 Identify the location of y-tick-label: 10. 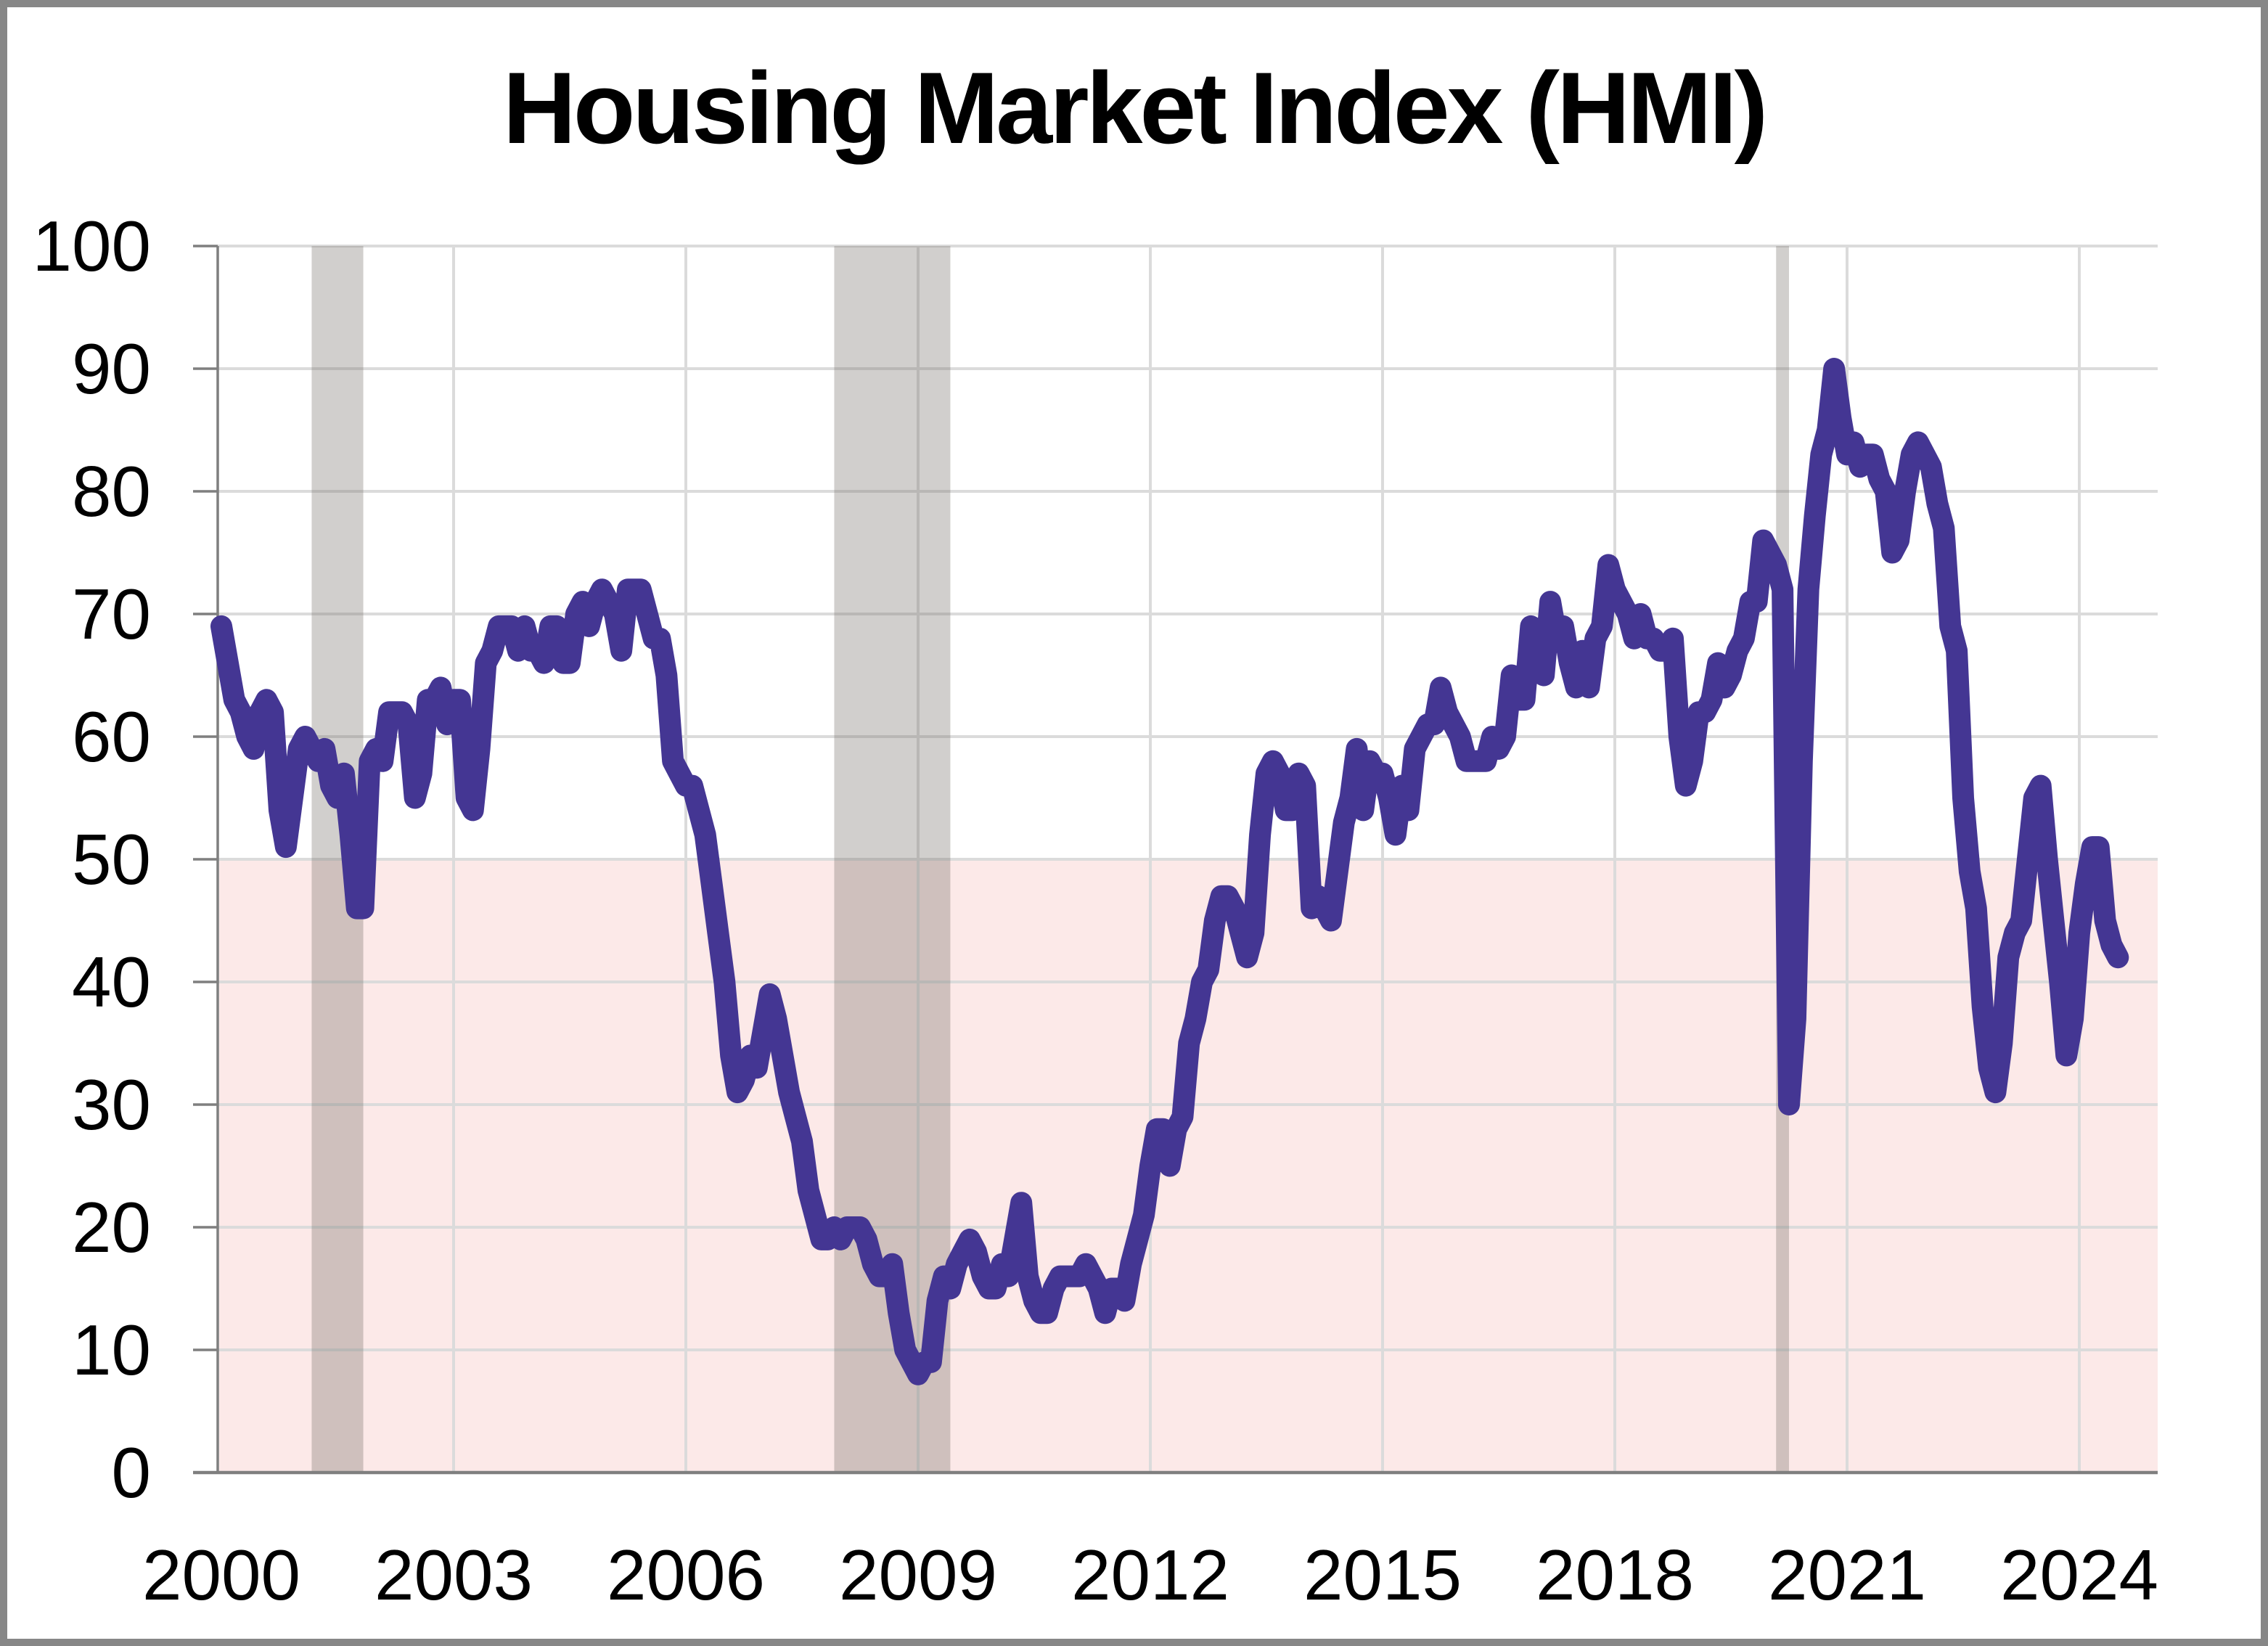
(111, 1350).